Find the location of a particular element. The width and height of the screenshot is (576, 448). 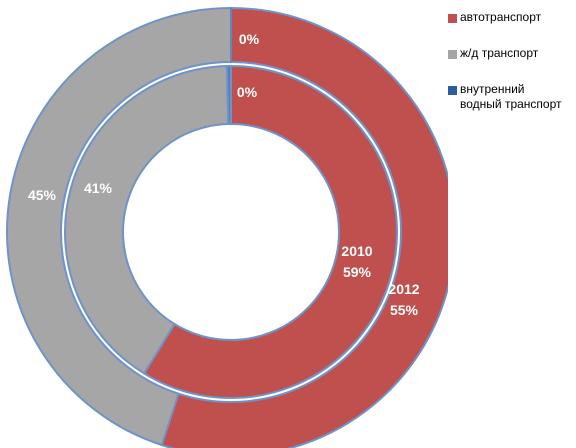

legend-item-rail: ж/д транспорт is located at coordinates (512, 53).